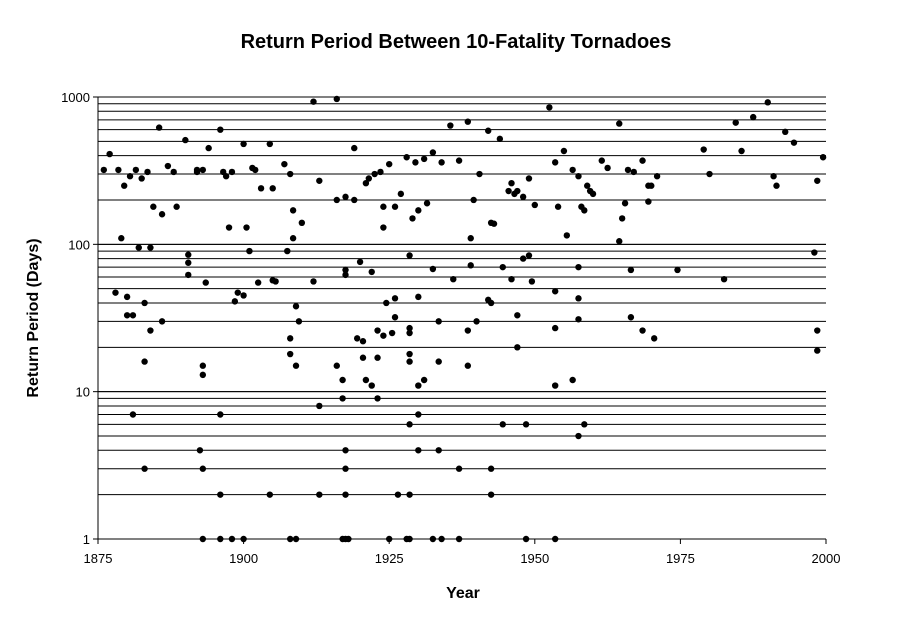 This screenshot has width=912, height=624. What do you see at coordinates (680, 558) in the screenshot?
I see `x-tick-label-1975: 1975` at bounding box center [680, 558].